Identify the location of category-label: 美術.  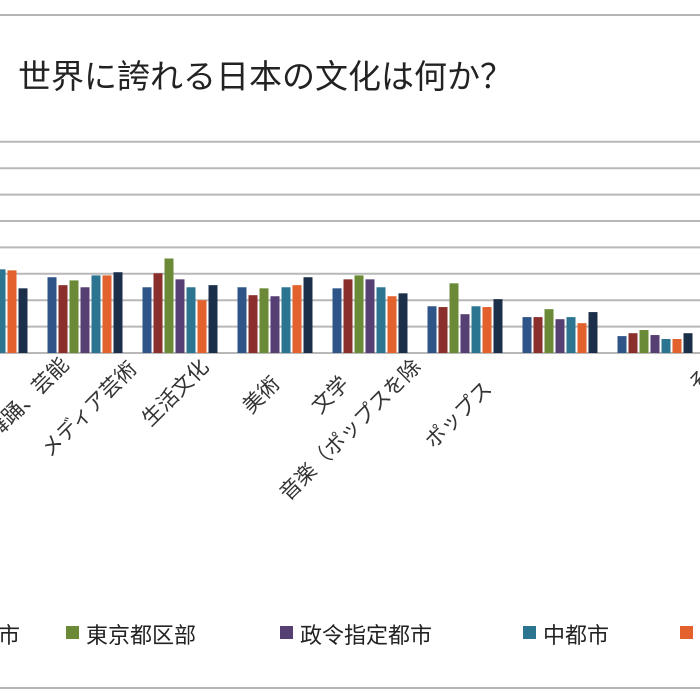
(261, 395).